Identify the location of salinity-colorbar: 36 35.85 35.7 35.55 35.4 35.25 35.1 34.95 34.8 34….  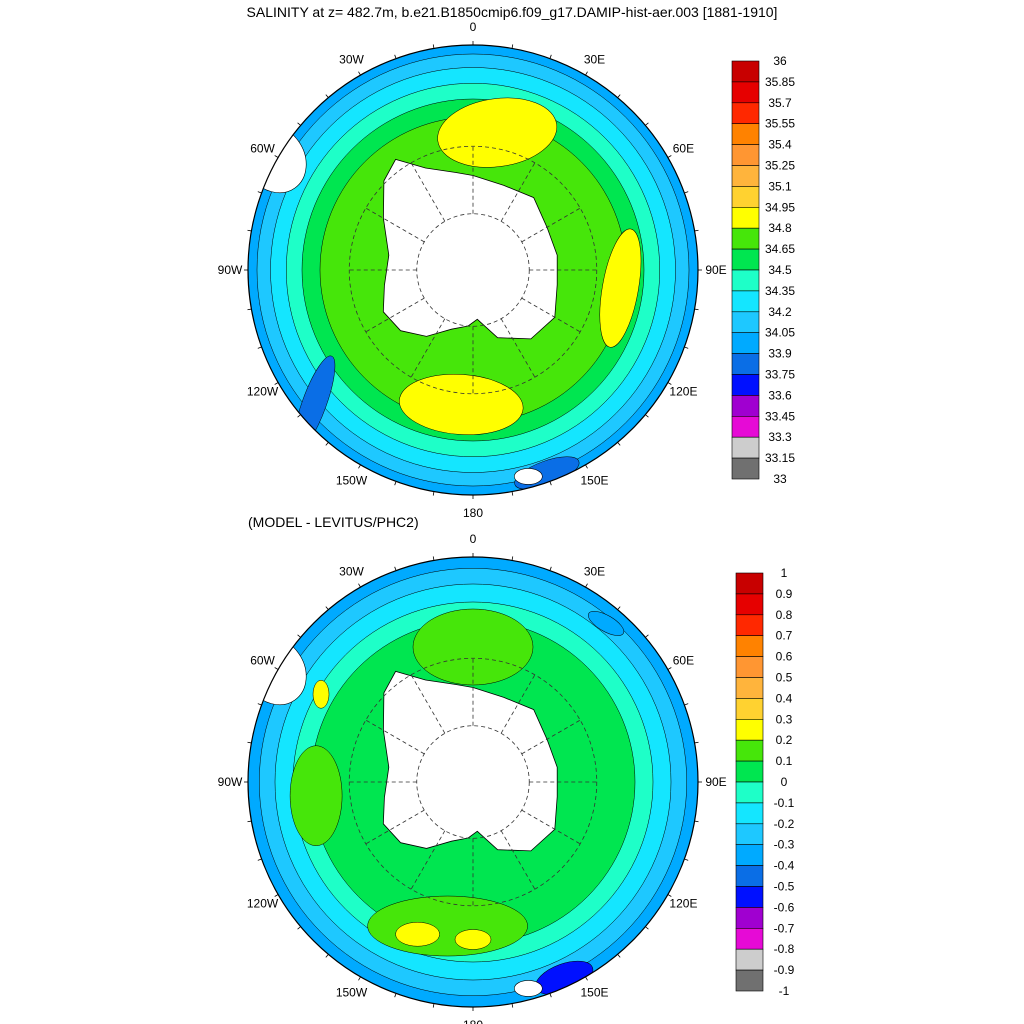
(763, 270).